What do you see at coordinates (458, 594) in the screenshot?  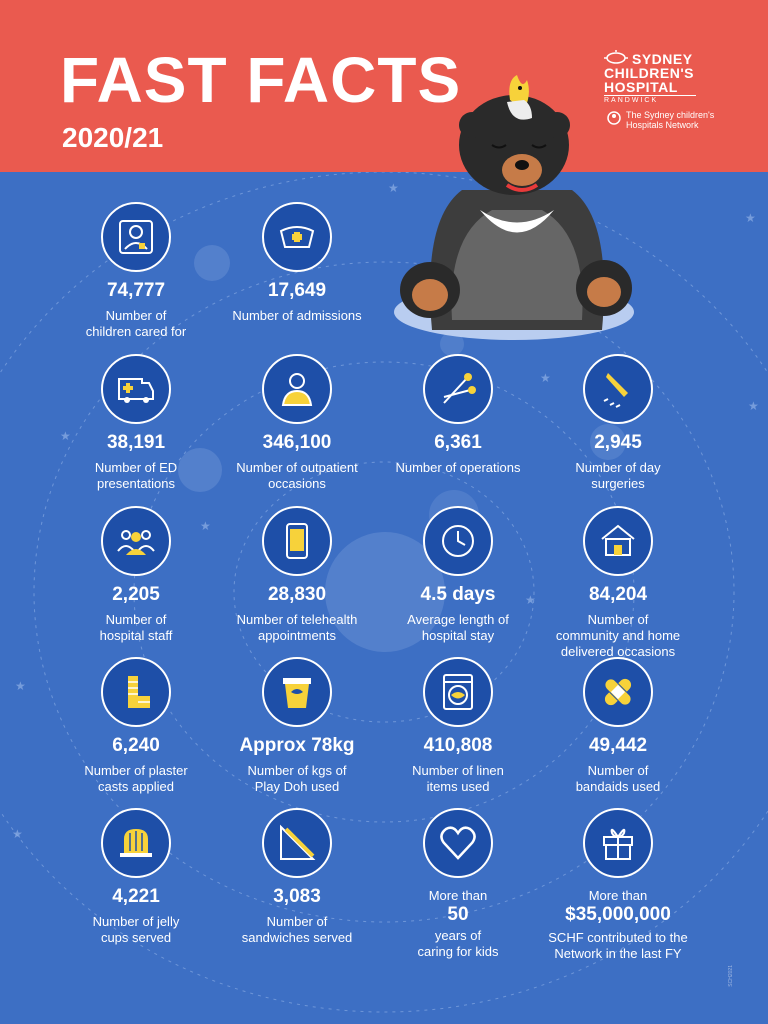 I see `stat-value: 4.5 days` at bounding box center [458, 594].